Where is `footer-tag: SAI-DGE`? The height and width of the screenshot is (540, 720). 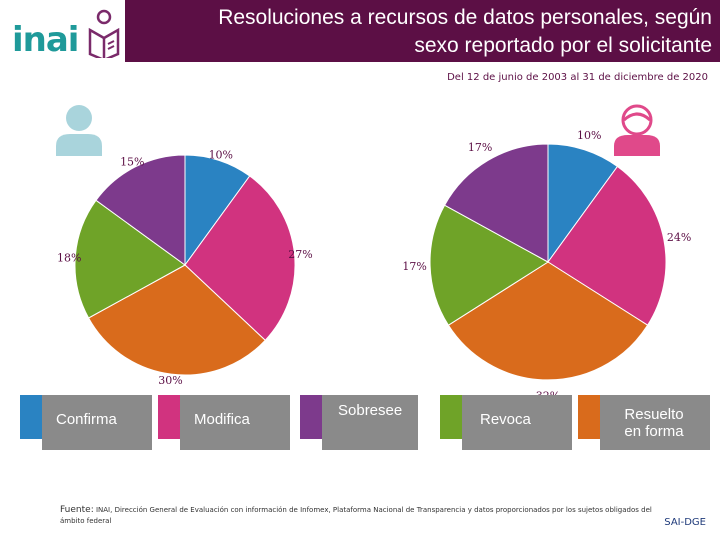 footer-tag: SAI-DGE is located at coordinates (685, 522).